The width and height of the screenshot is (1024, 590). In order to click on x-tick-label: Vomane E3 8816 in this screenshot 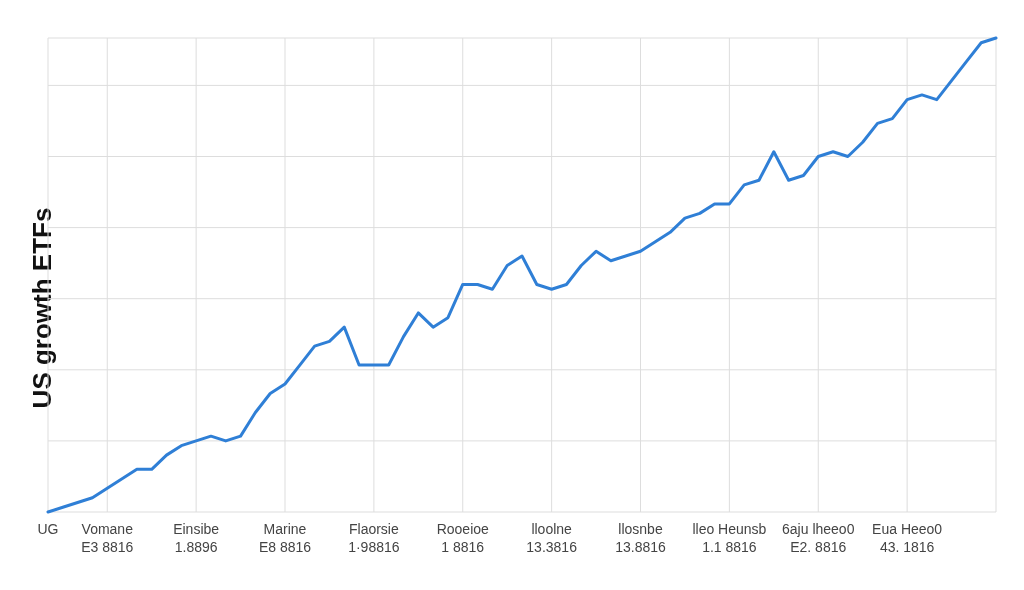, I will do `click(107, 538)`.